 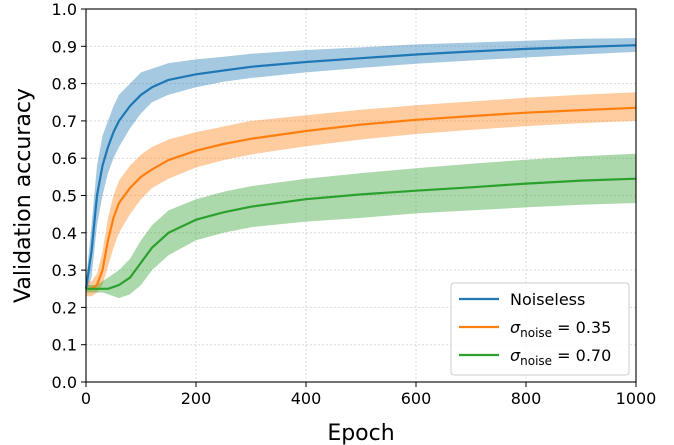 I want to click on legend: Noiseless σnoise = 0.35 σnoise = 0.70, so click(x=540, y=329).